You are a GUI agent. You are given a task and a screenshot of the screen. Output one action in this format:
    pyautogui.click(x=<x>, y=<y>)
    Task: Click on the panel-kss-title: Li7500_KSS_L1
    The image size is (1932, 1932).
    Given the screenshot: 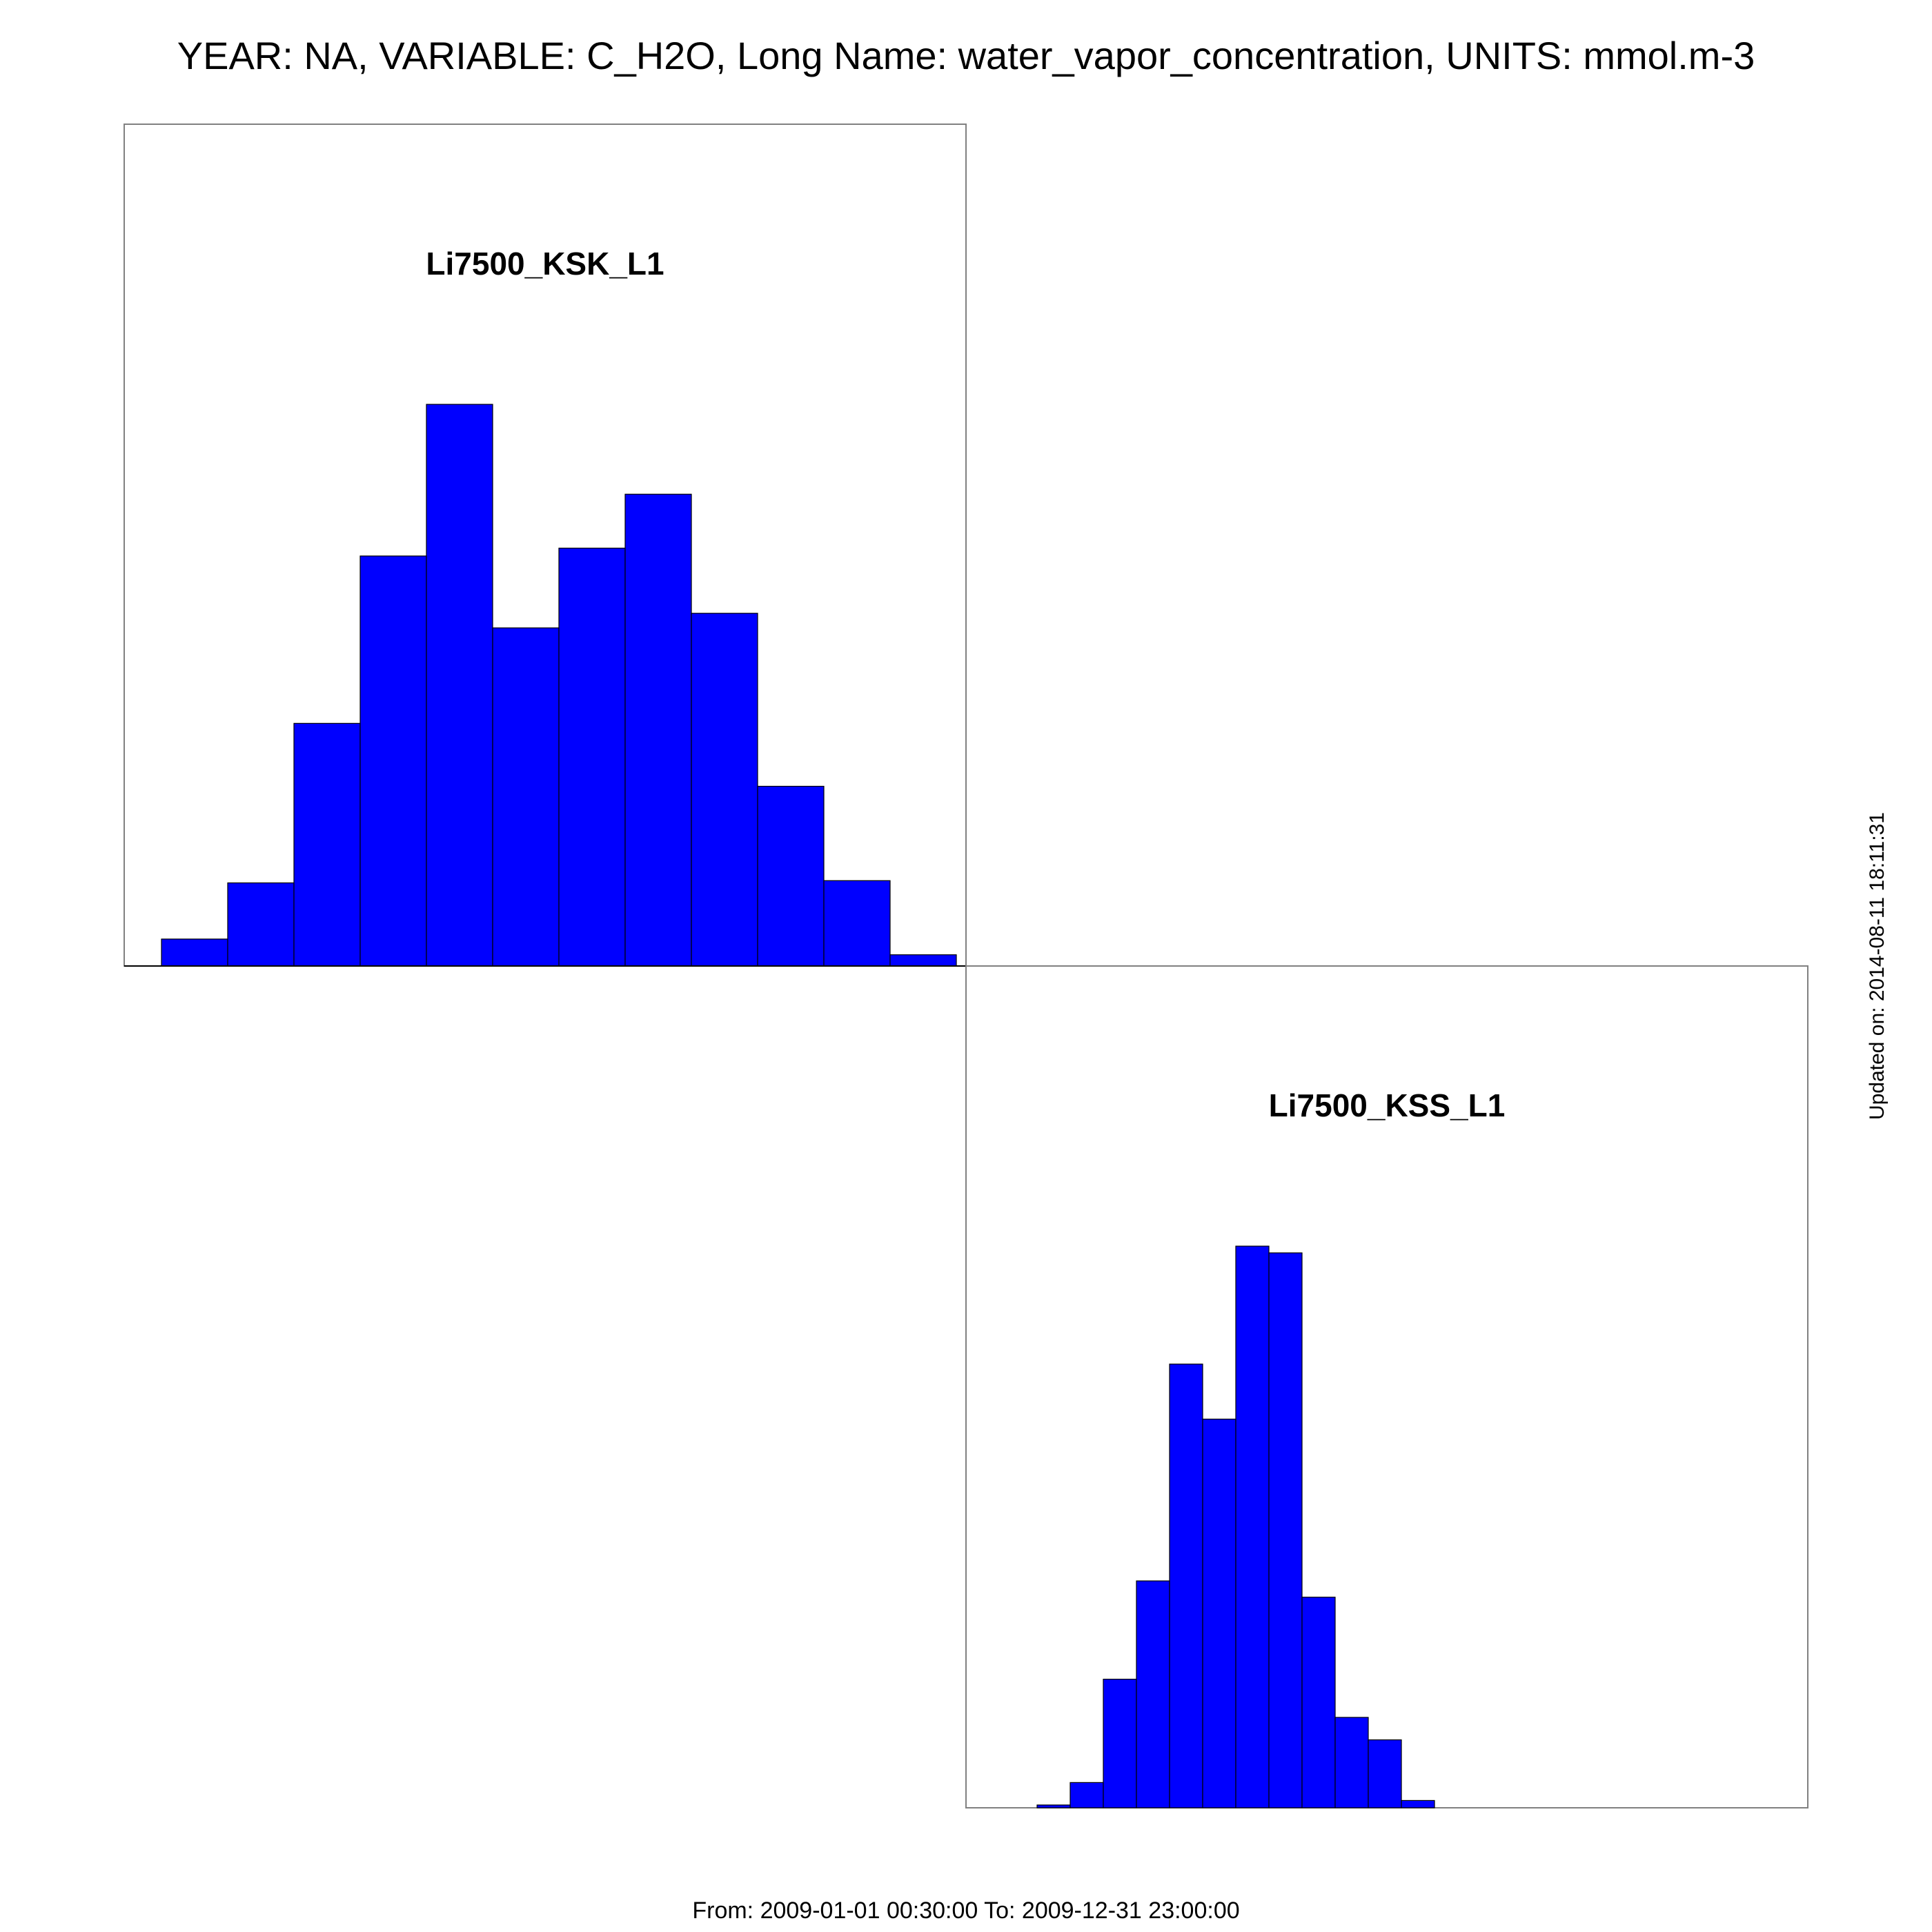 What is the action you would take?
    pyautogui.click(x=1387, y=1105)
    